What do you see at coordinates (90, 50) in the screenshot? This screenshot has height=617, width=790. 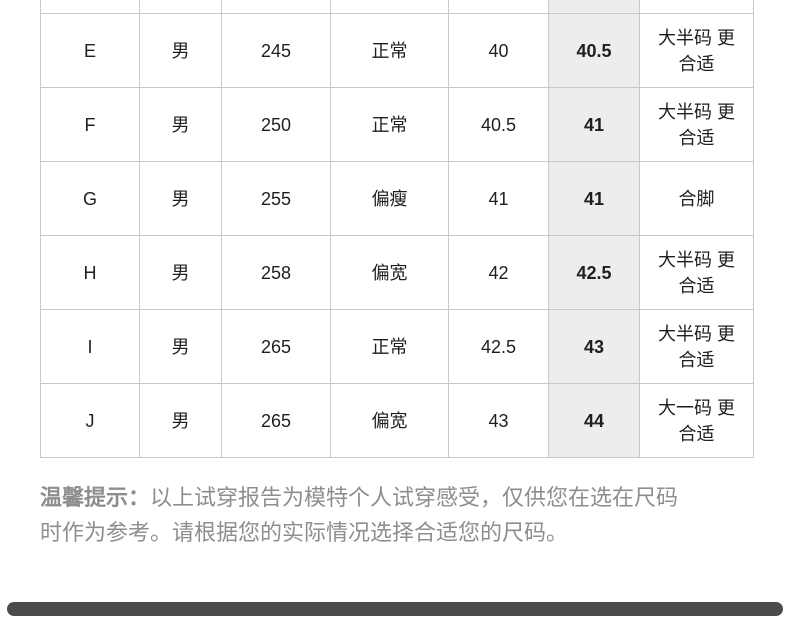 I see `cell-model-letter: E` at bounding box center [90, 50].